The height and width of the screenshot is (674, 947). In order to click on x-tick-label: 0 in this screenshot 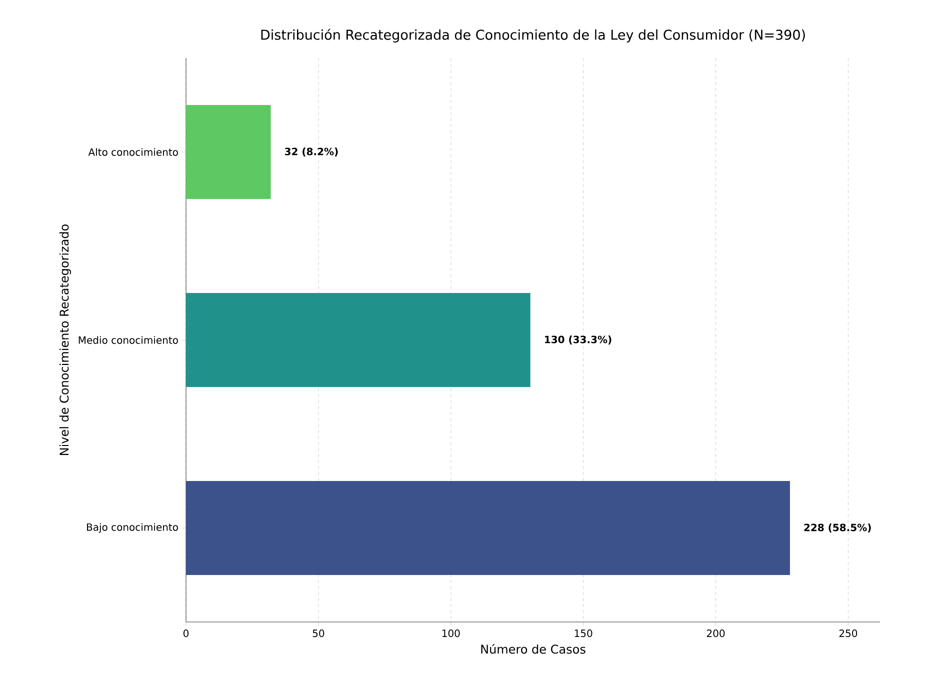, I will do `click(186, 634)`.